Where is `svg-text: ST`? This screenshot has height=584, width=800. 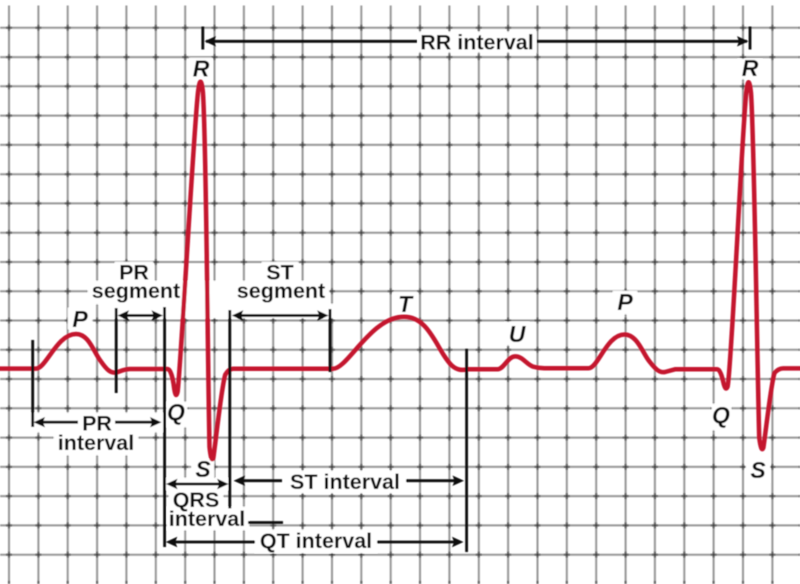
svg-text: ST is located at coordinates (279, 273).